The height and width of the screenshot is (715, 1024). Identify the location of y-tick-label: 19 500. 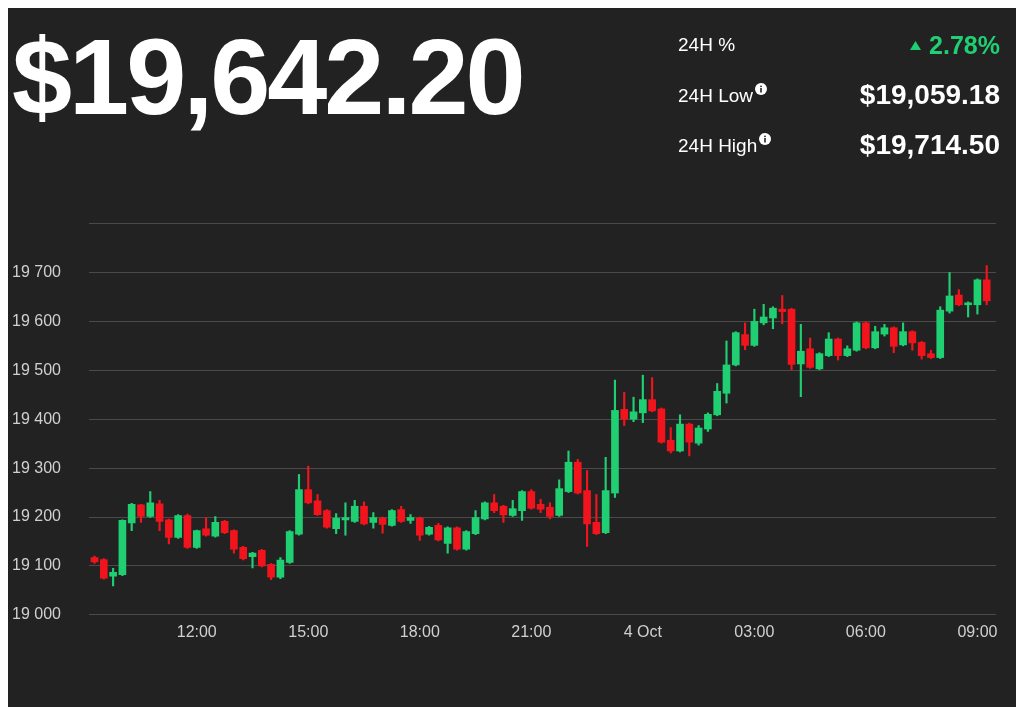
(37, 369).